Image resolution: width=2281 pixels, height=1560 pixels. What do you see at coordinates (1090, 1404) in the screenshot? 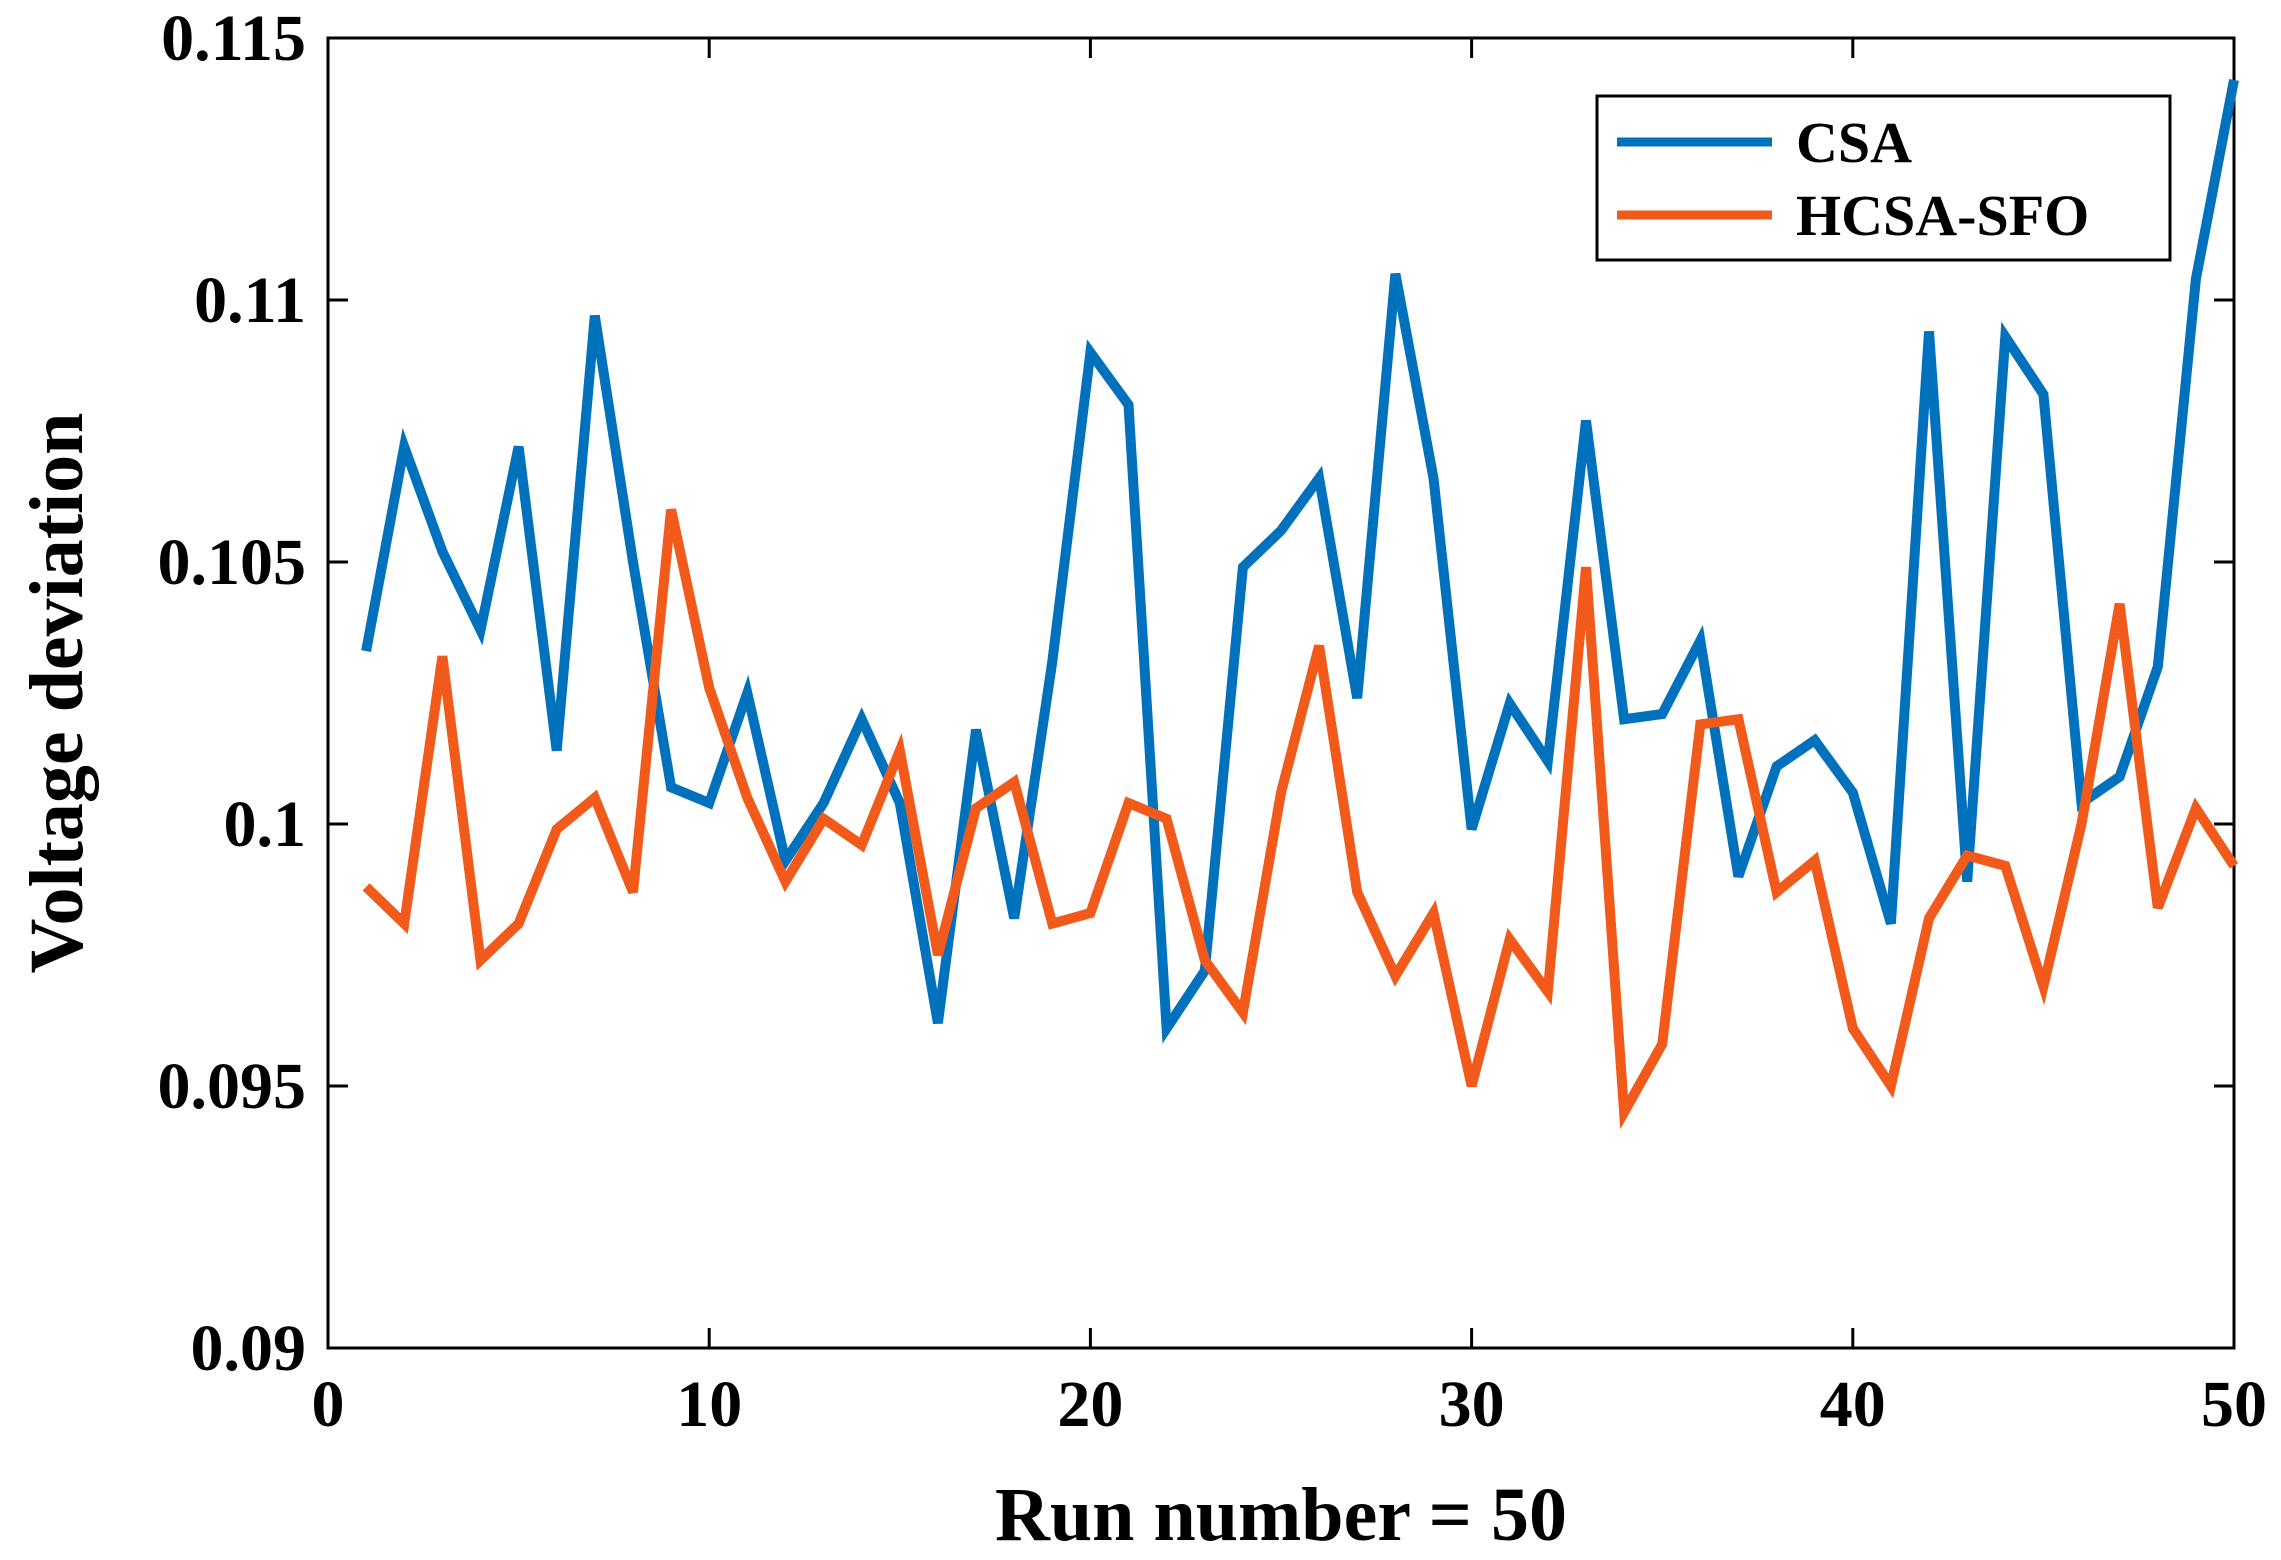
I see `x-tick-label: 20` at bounding box center [1090, 1404].